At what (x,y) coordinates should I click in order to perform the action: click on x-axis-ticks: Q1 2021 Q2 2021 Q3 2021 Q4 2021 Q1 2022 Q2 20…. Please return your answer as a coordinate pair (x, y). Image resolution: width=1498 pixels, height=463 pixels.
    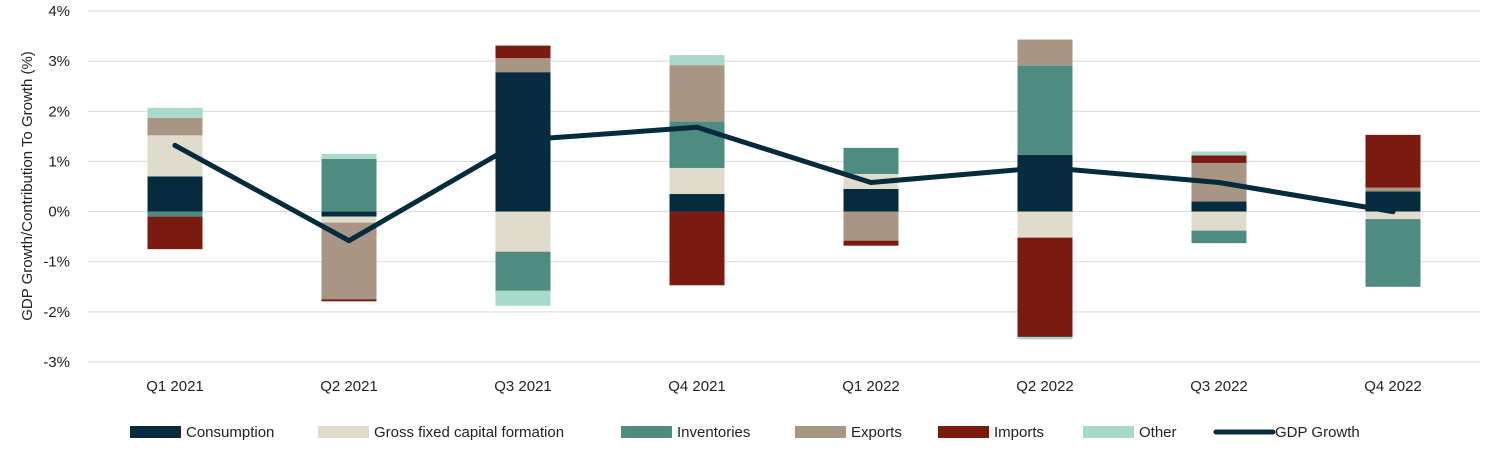
    Looking at the image, I should click on (784, 386).